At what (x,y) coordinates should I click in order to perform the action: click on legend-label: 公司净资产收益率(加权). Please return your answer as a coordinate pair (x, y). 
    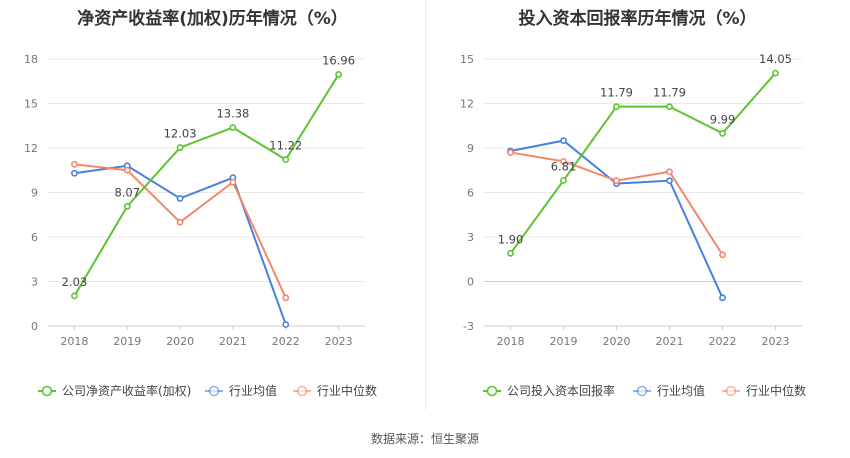
    Looking at the image, I should click on (126, 390).